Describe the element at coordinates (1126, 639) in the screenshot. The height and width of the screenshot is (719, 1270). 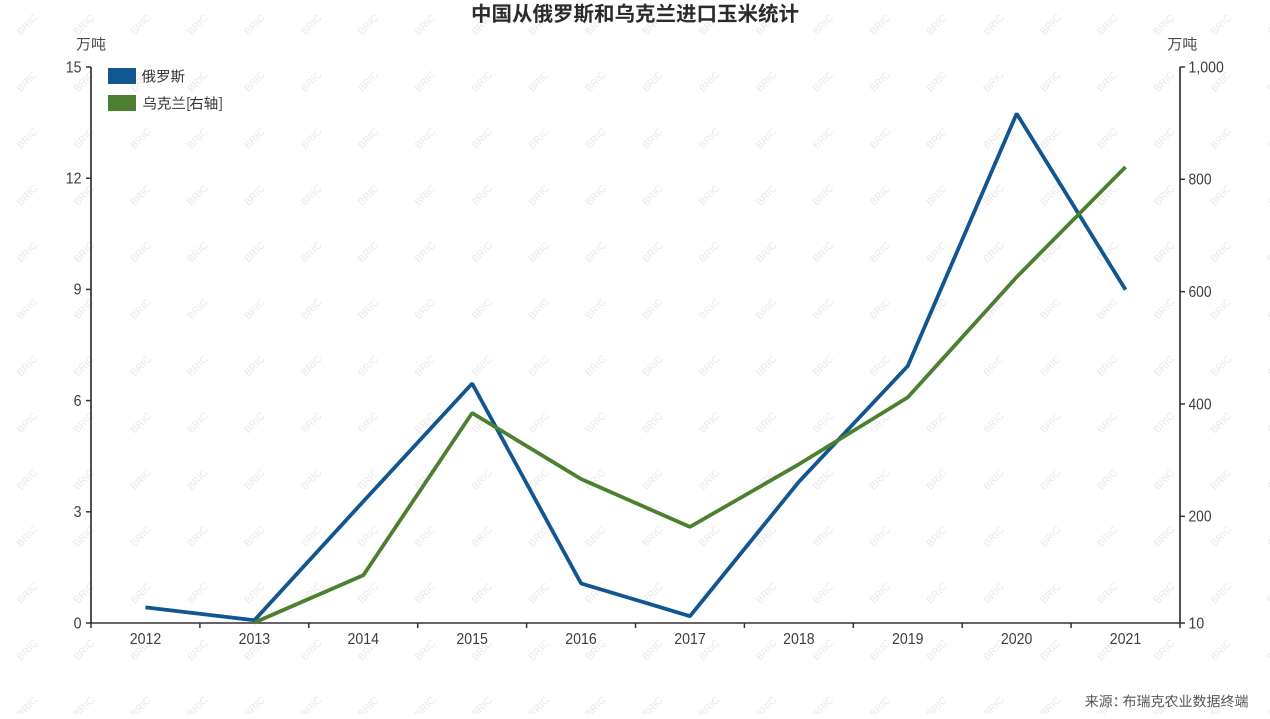
I see `svg-text: 2021` at that location.